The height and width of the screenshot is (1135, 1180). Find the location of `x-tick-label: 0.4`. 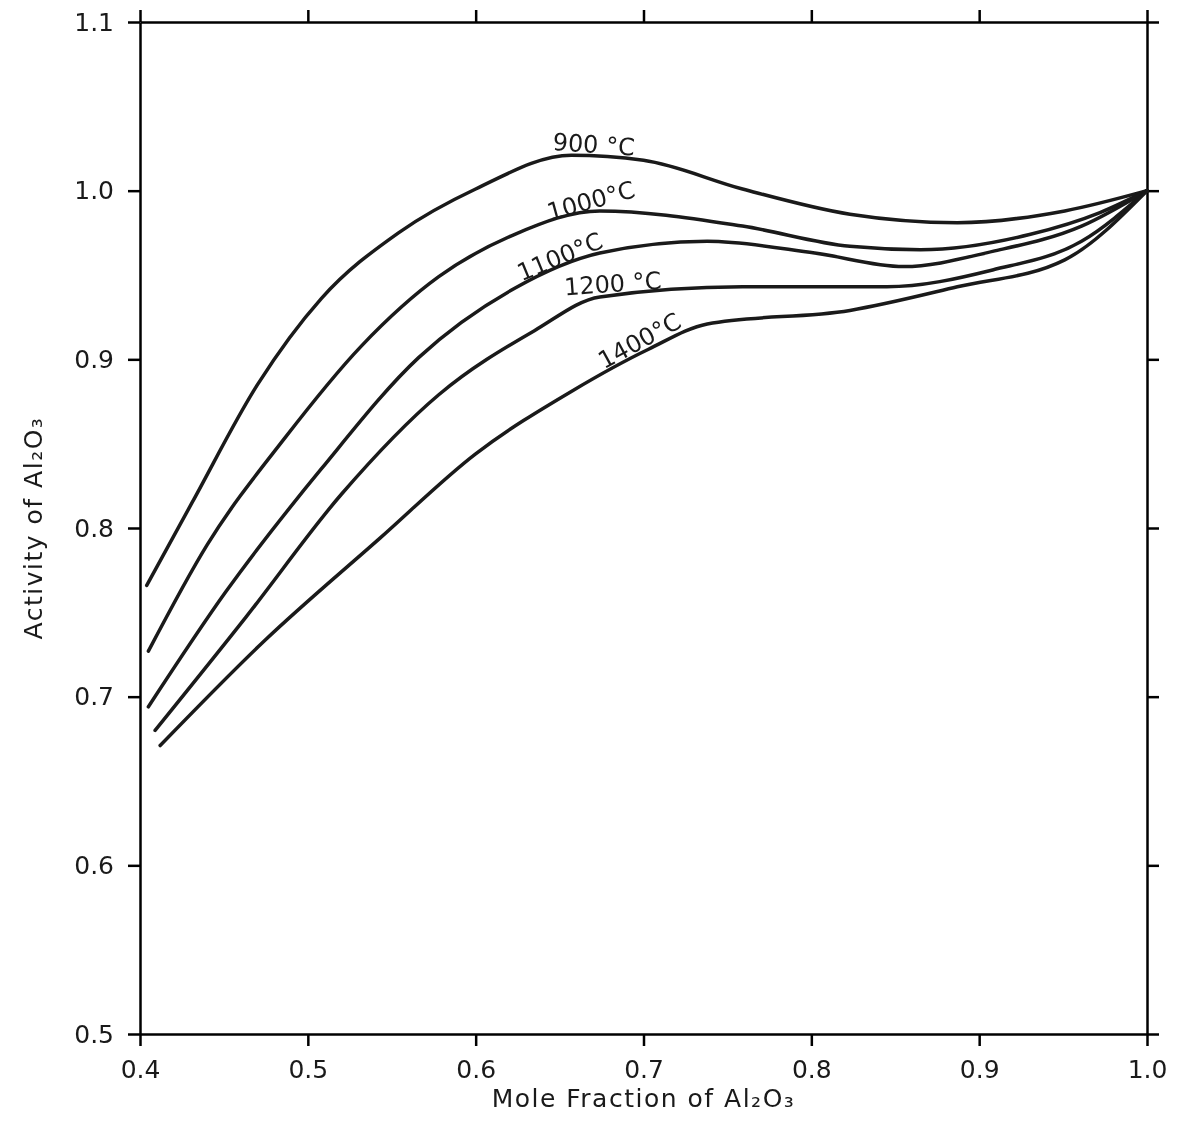

x-tick-label: 0.4 is located at coordinates (140, 1069).